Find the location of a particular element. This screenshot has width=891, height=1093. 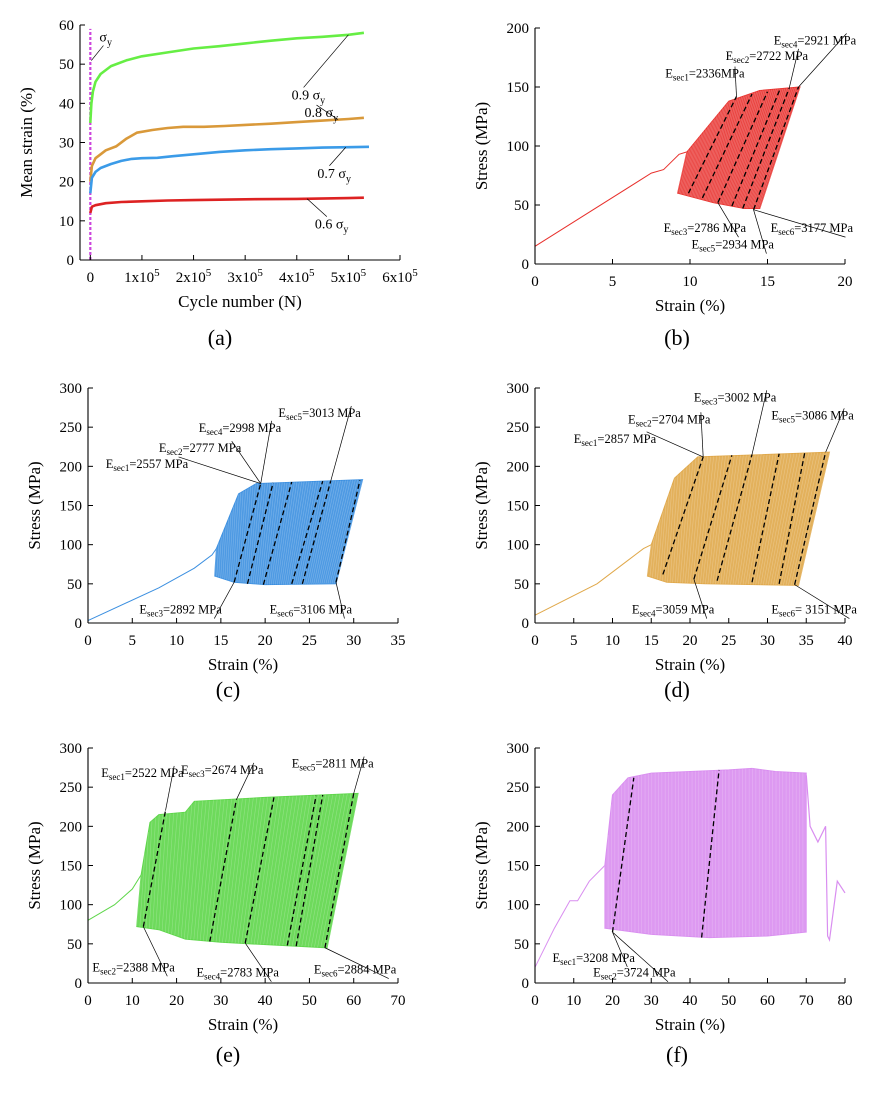

x-tick-label: 1x10⁵ is located at coordinates (142, 276).